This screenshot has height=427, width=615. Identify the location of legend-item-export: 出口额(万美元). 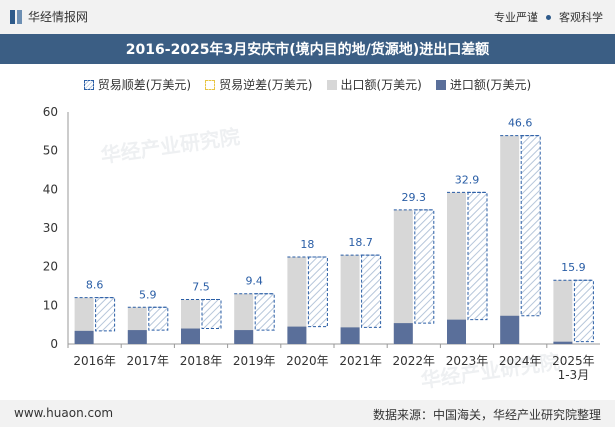
(374, 84).